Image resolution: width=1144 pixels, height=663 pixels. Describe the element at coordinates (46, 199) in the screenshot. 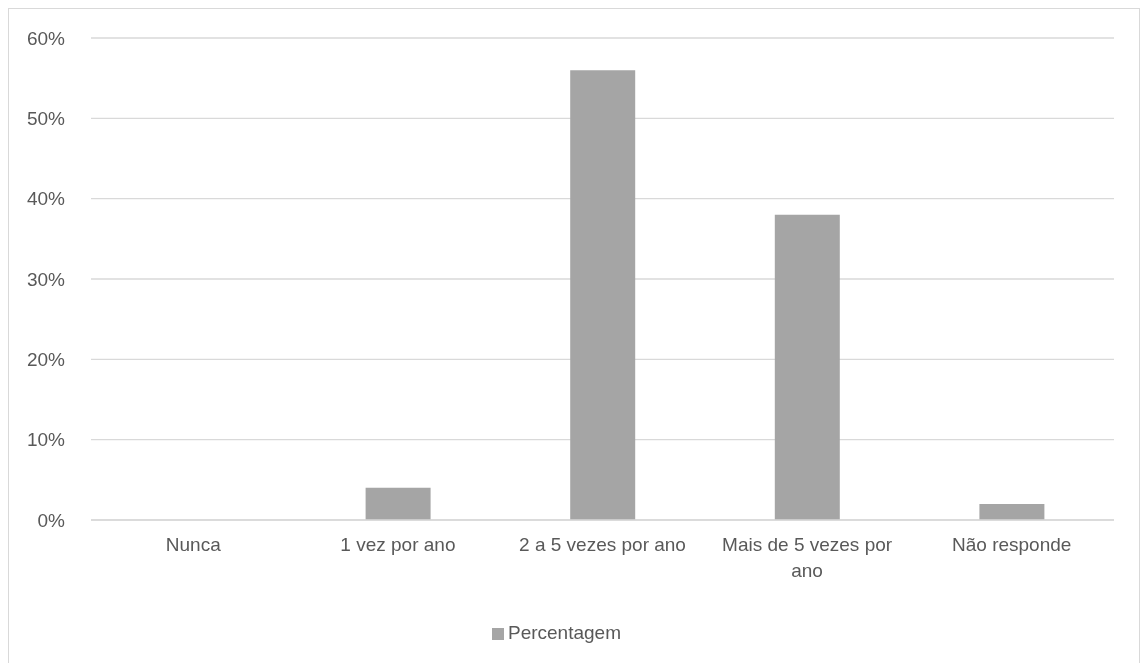

I see `y-tick-label: 40%` at that location.